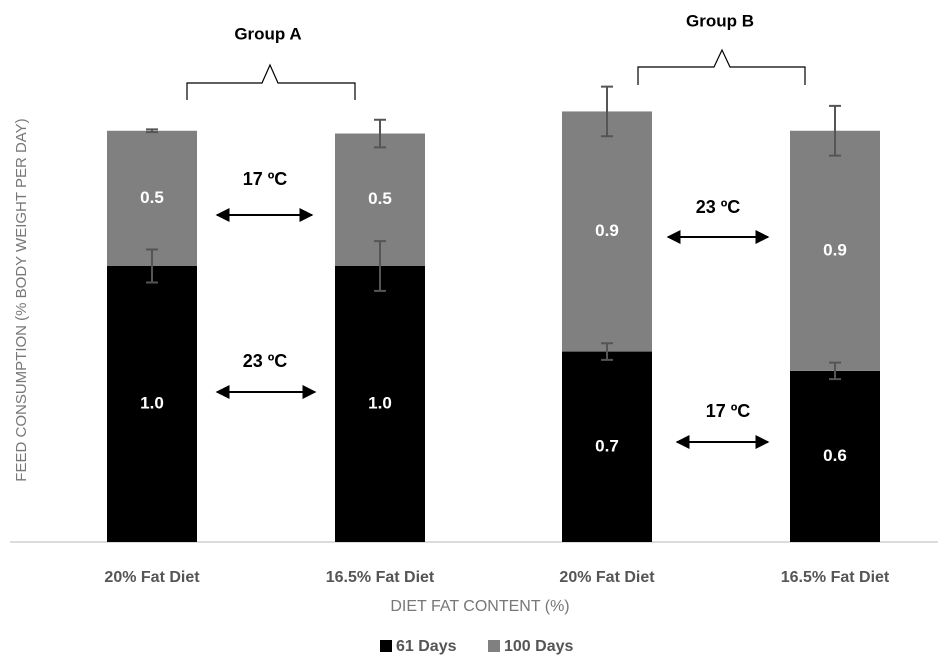 The height and width of the screenshot is (662, 938). I want to click on value-label: 0.7, so click(607, 445).